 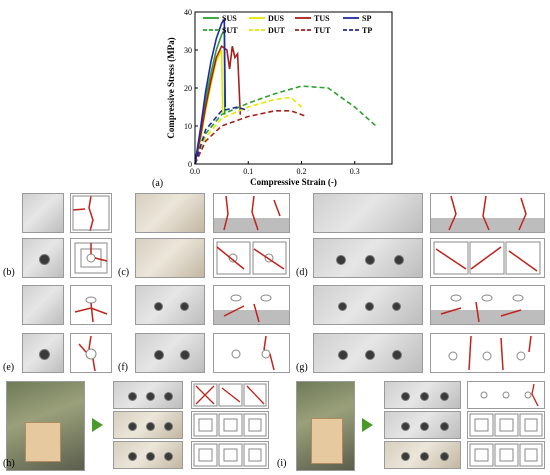 What do you see at coordinates (190, 164) in the screenshot?
I see `y-tick-label: 0` at bounding box center [190, 164].